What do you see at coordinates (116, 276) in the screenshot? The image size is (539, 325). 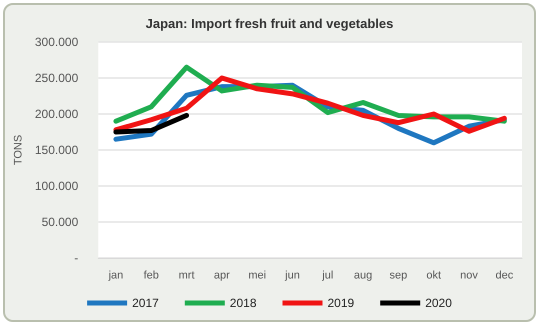 I see `x-tick-label: jan` at bounding box center [116, 276].